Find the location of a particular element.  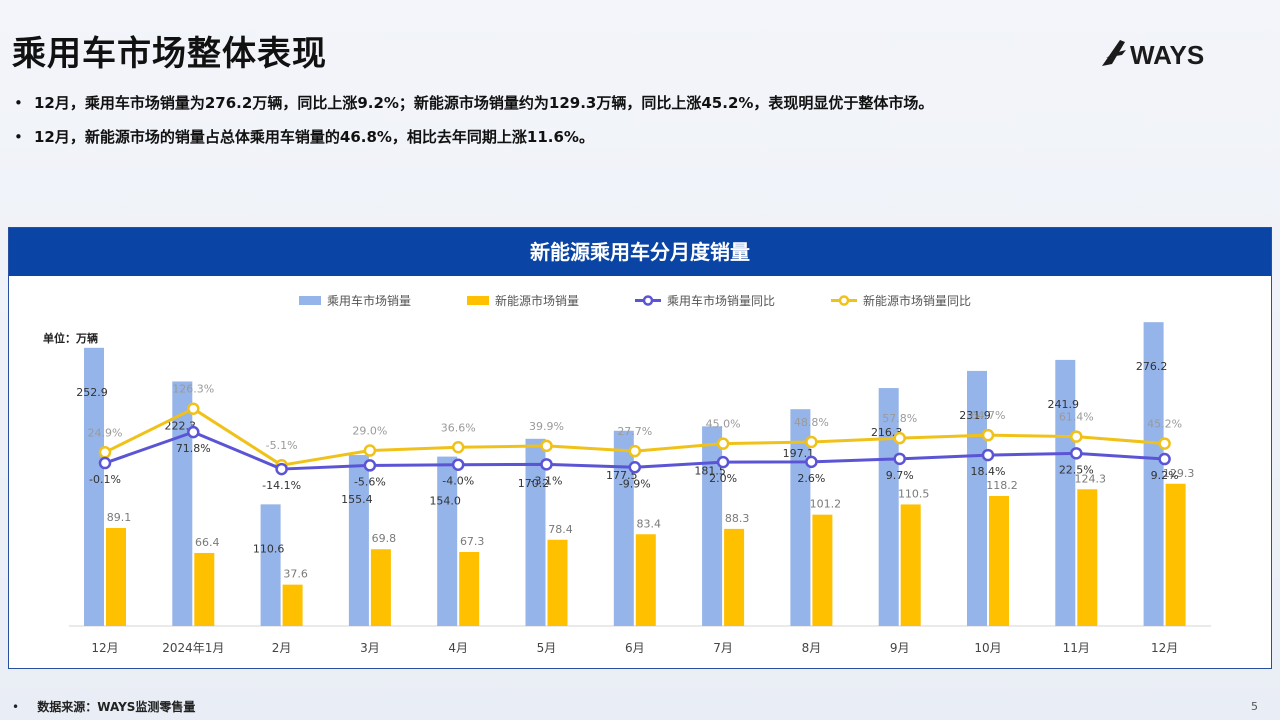

category-label: 5月 is located at coordinates (547, 648).